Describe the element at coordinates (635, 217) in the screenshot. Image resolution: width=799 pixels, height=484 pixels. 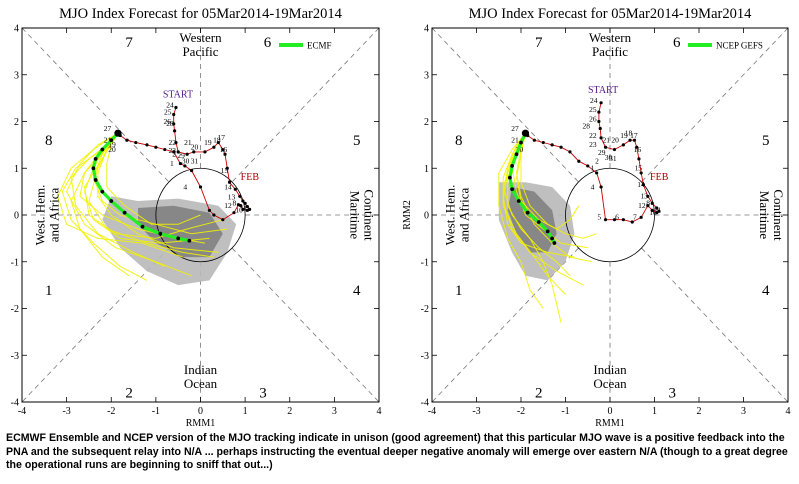
I see `observed-day-label-26: 7` at that location.